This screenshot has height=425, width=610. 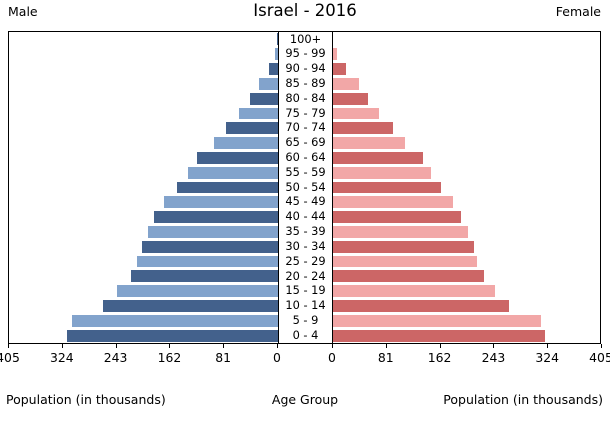 I want to click on age-group-label: 50 - 54, so click(x=305, y=186).